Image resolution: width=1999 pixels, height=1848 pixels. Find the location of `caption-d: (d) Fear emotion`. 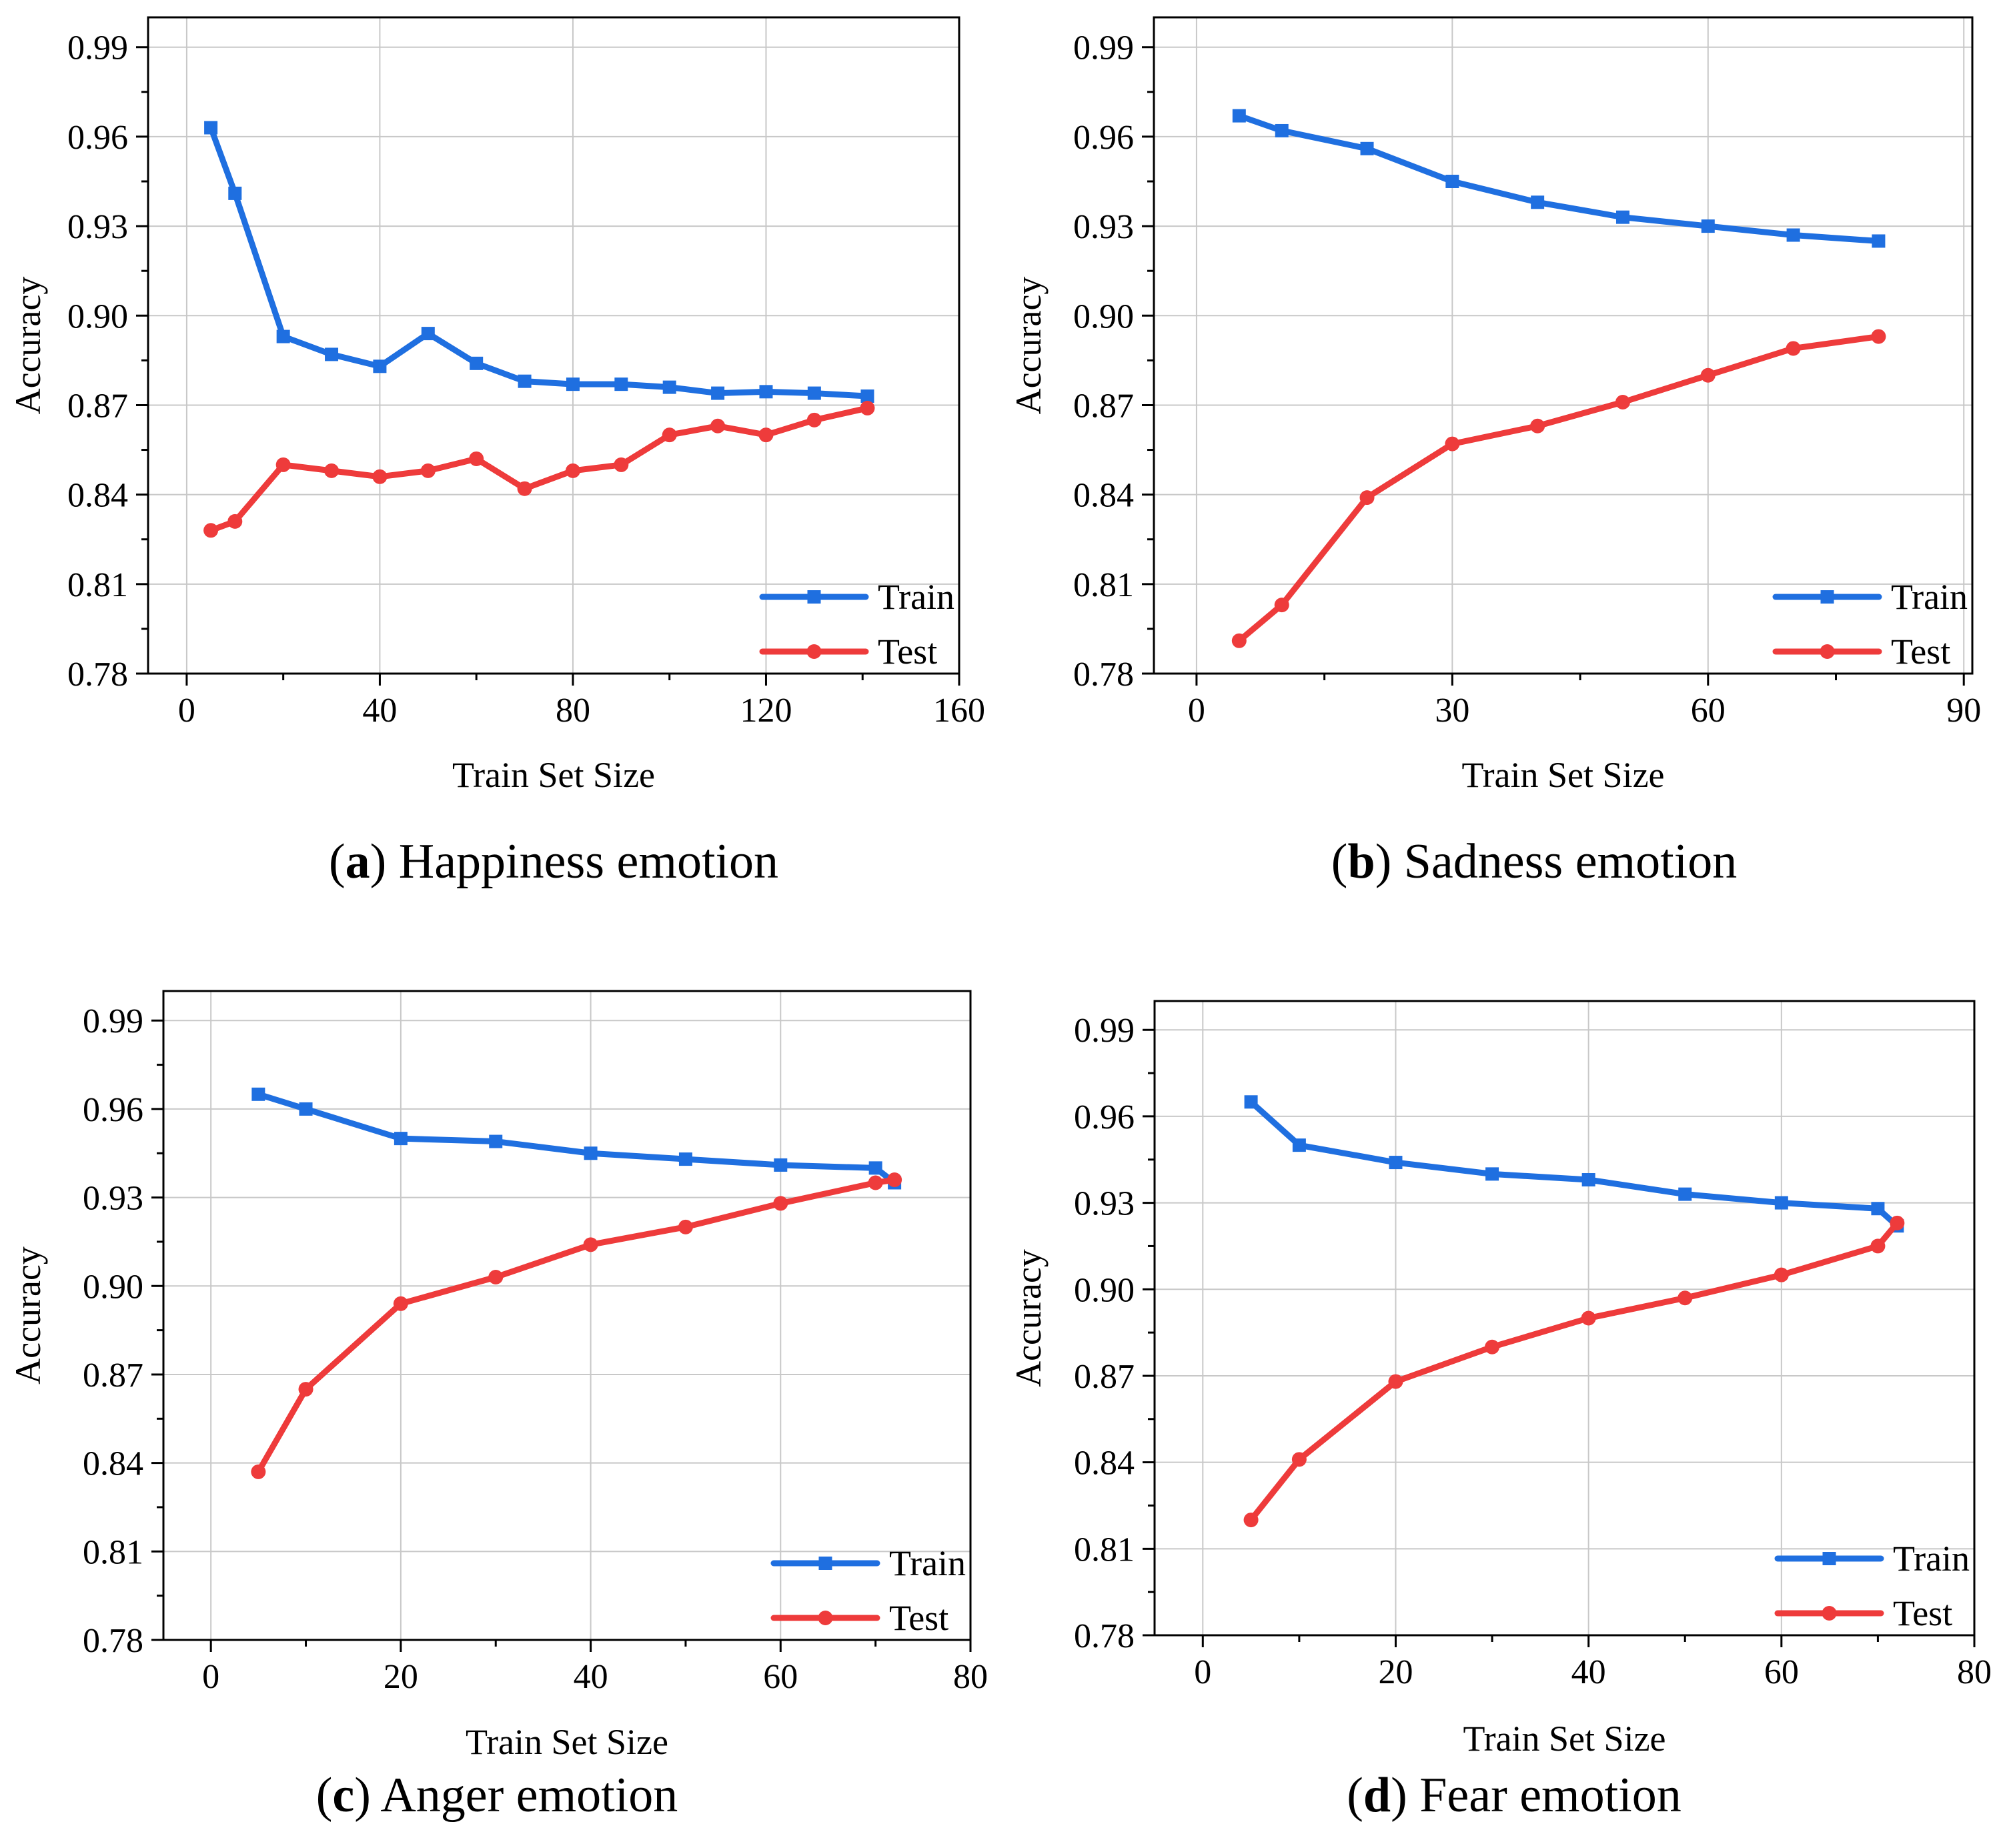

caption-d: (d) Fear emotion is located at coordinates (1514, 1795).